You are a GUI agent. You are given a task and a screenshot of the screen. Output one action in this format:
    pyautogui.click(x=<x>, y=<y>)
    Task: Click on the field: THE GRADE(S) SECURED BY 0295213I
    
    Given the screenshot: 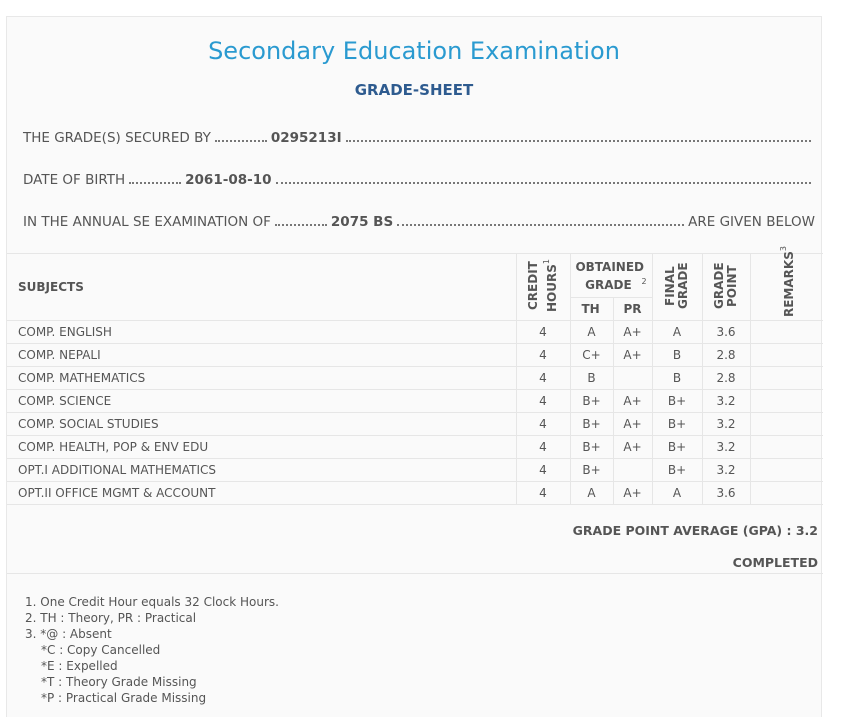 What is the action you would take?
    pyautogui.click(x=419, y=138)
    